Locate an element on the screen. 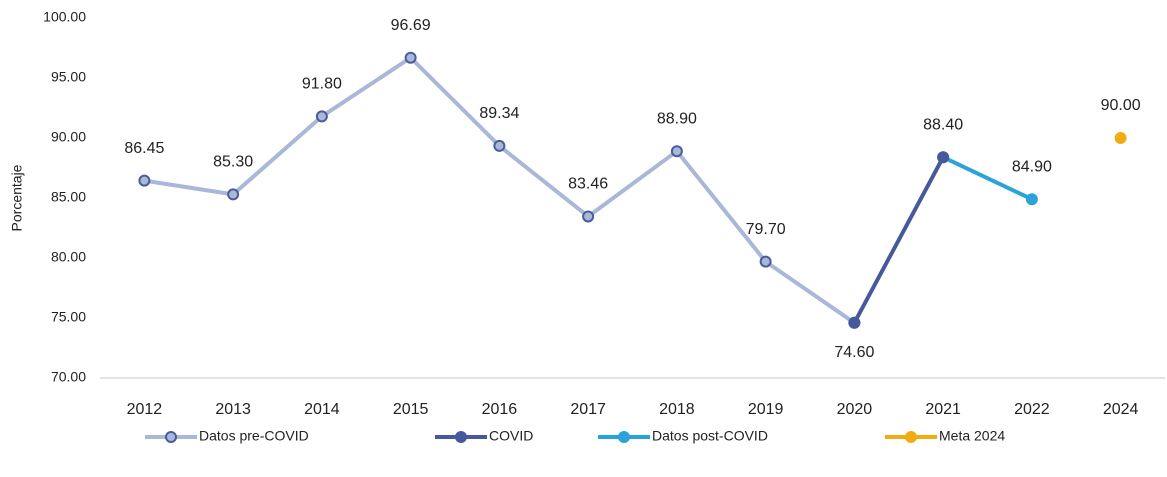  y-tick-label: 80.00 is located at coordinates (68, 257).